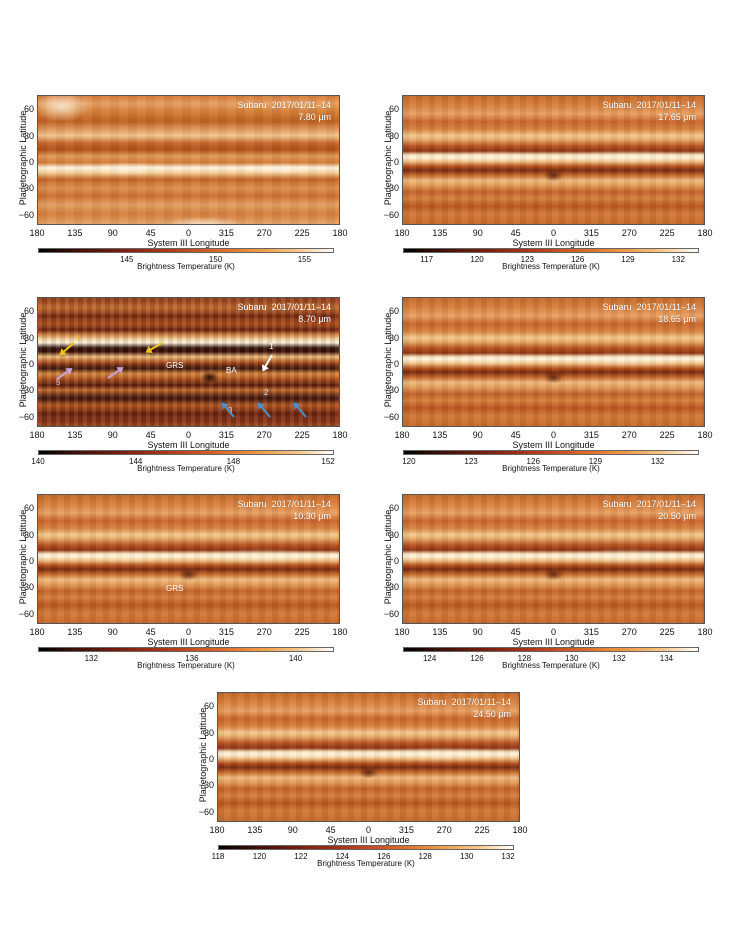 The height and width of the screenshot is (952, 735). I want to click on temperature-map: Subaru 2017/01/11–14 7.80 μm, so click(188, 160).